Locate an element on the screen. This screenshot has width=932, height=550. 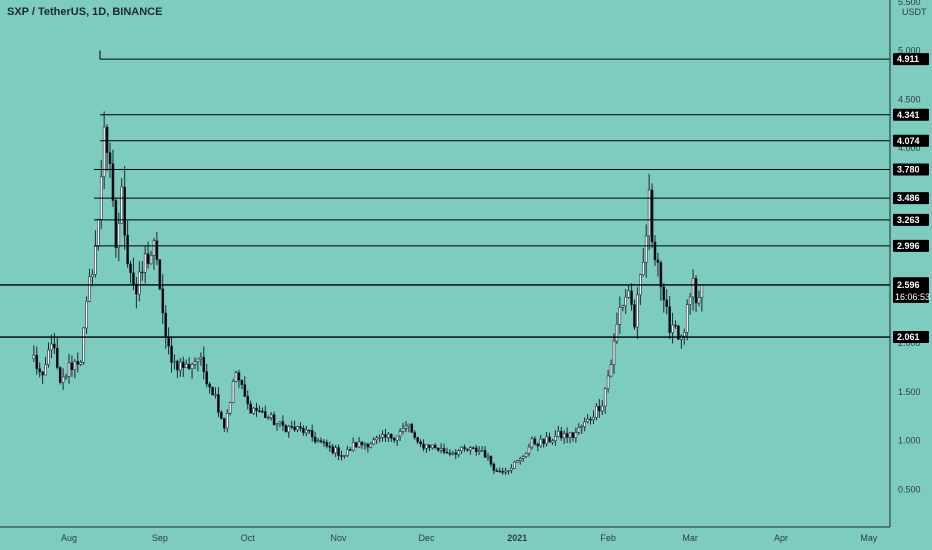
x-tick-label: 2021 is located at coordinates (517, 538).